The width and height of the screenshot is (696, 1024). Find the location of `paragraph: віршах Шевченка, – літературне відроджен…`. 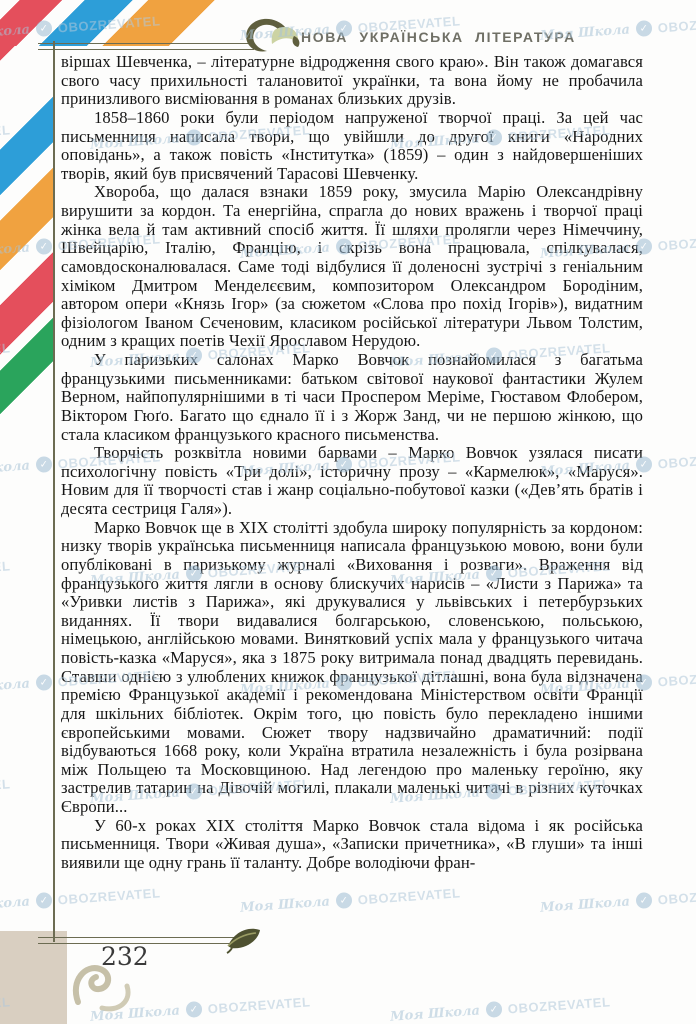

paragraph: віршах Шевченка, – літературне відроджен… is located at coordinates (352, 80).